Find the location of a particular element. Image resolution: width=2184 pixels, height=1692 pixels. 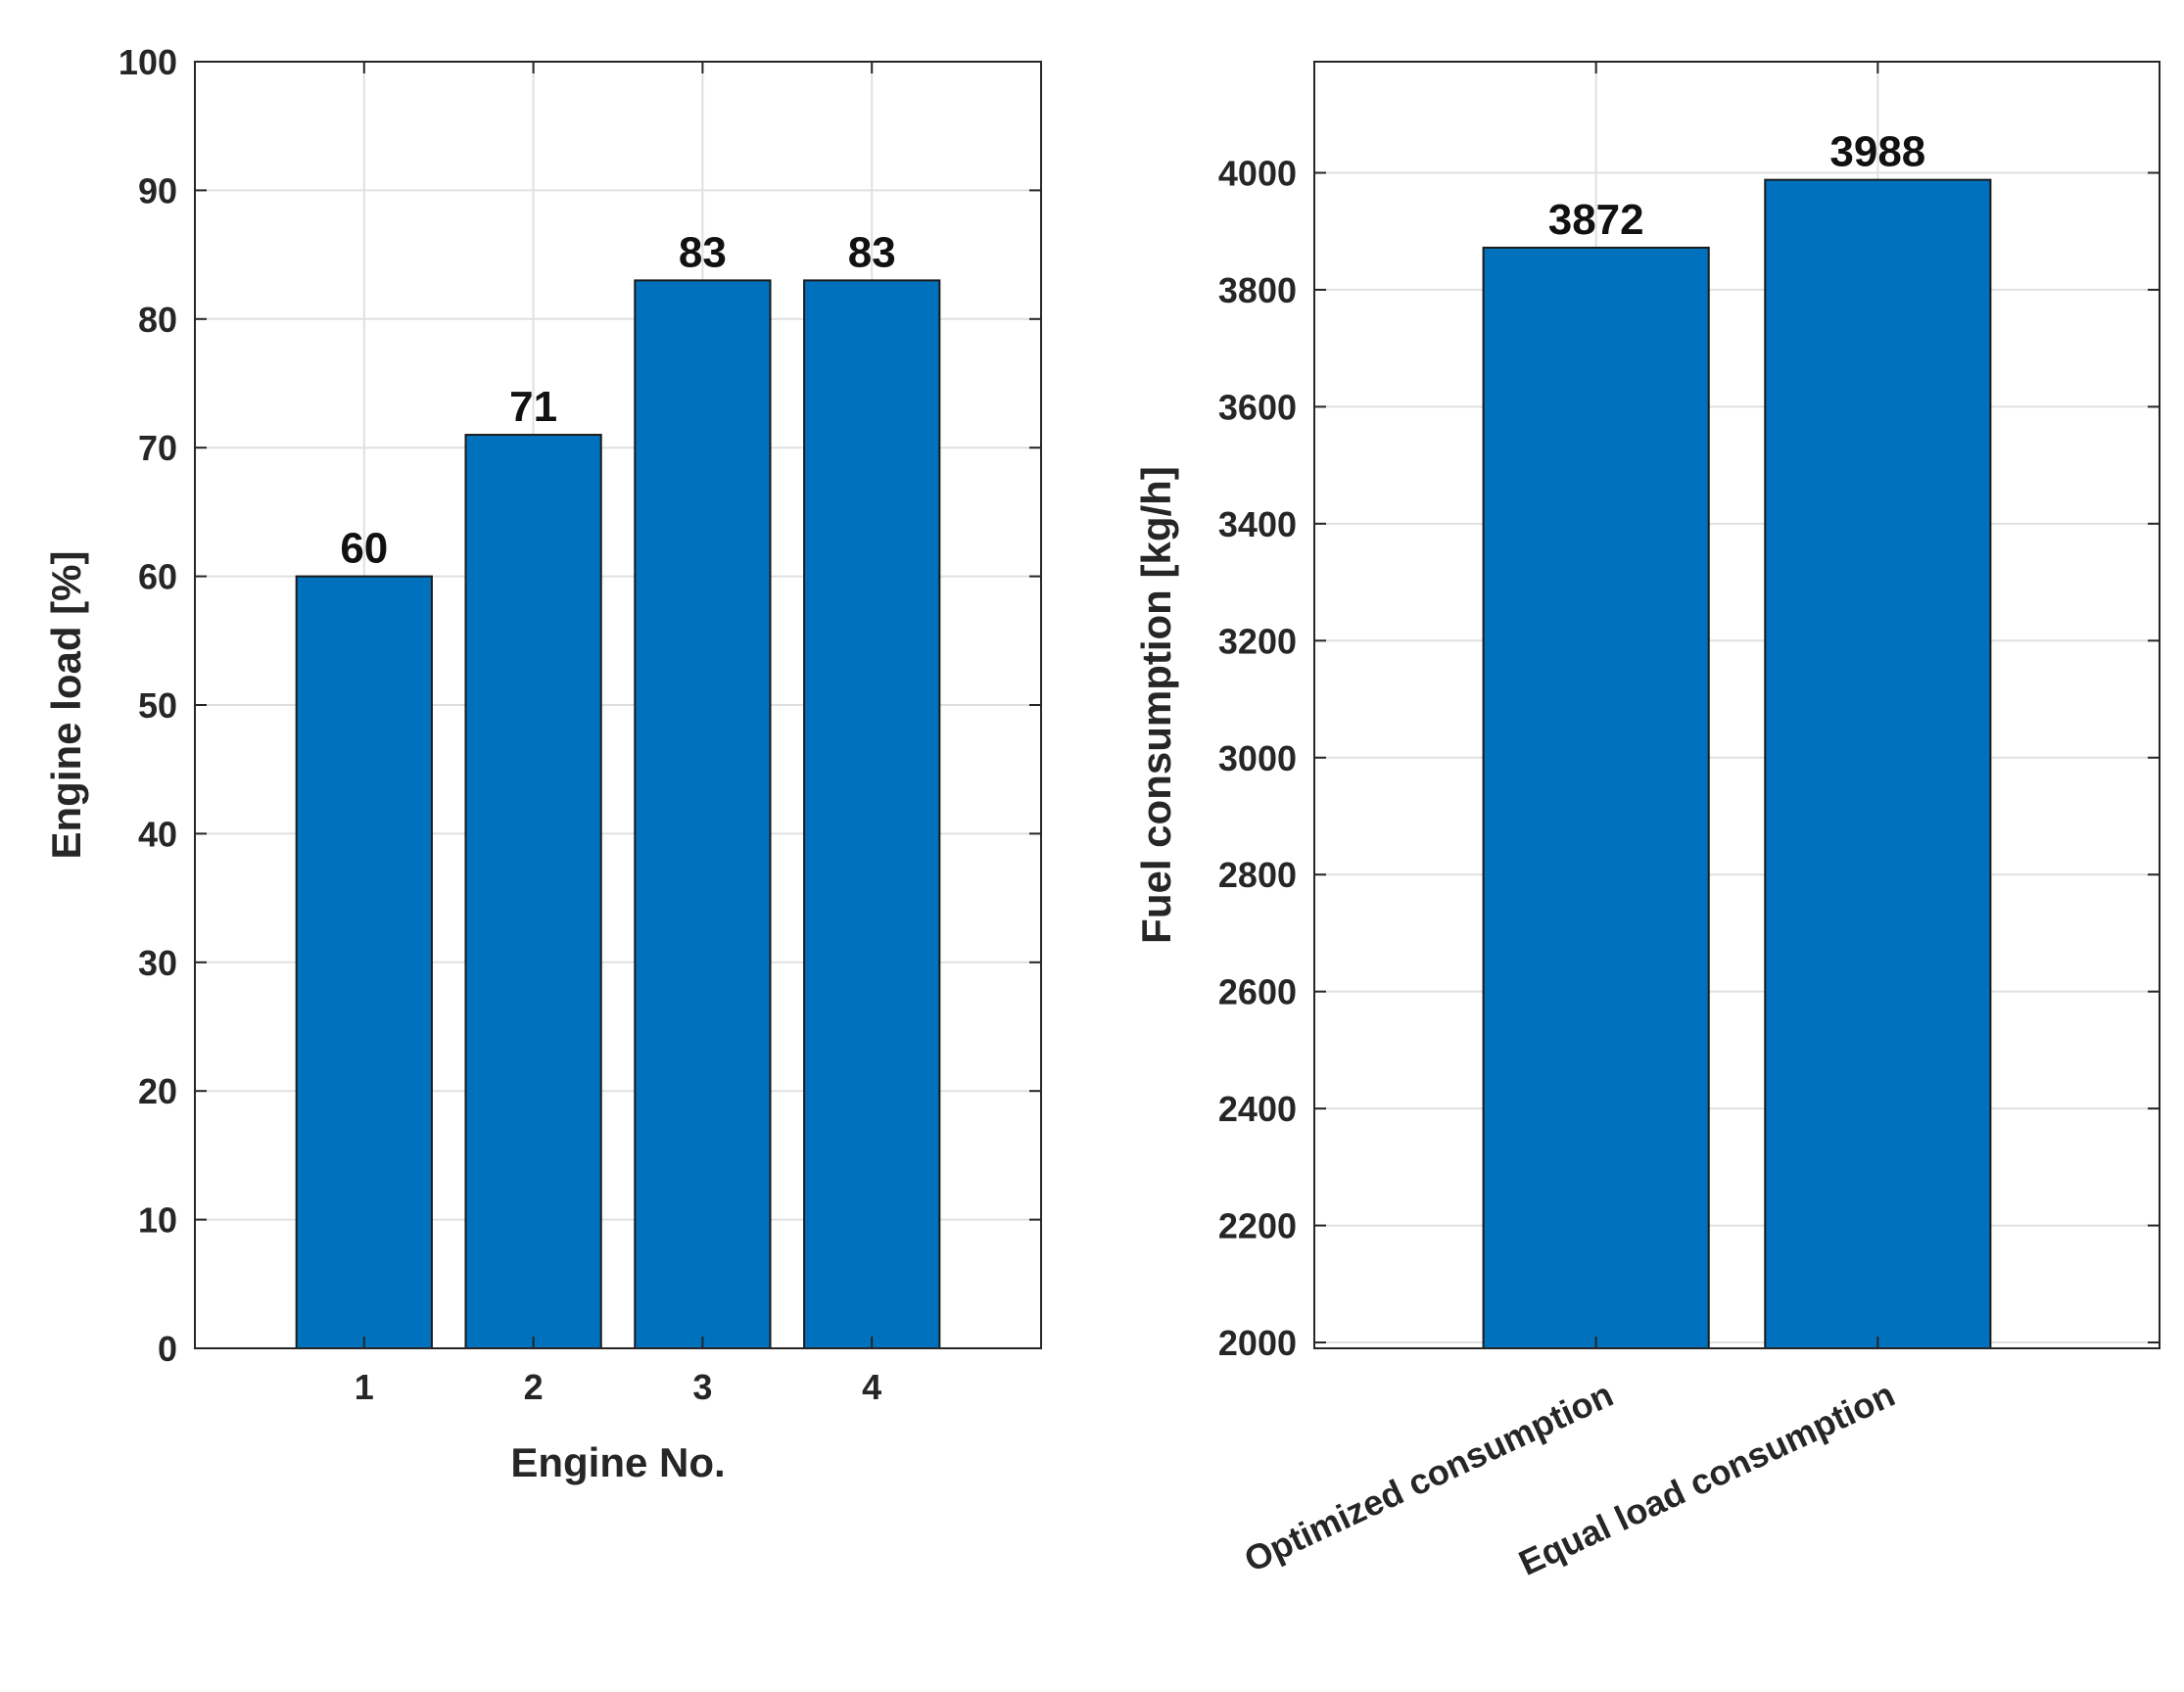

fuel-consumption-y-axis-label: Fuel consumption [kg/h] is located at coordinates (1156, 705).